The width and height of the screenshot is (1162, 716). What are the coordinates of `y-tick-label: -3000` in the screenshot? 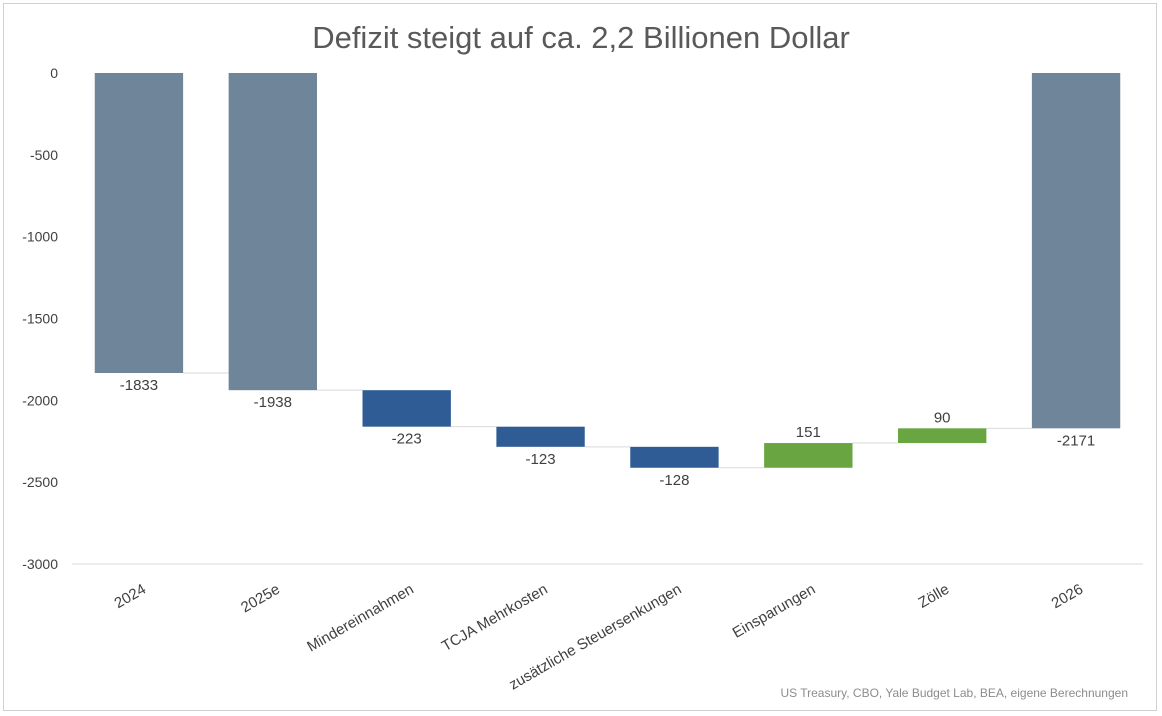 It's located at (40, 564).